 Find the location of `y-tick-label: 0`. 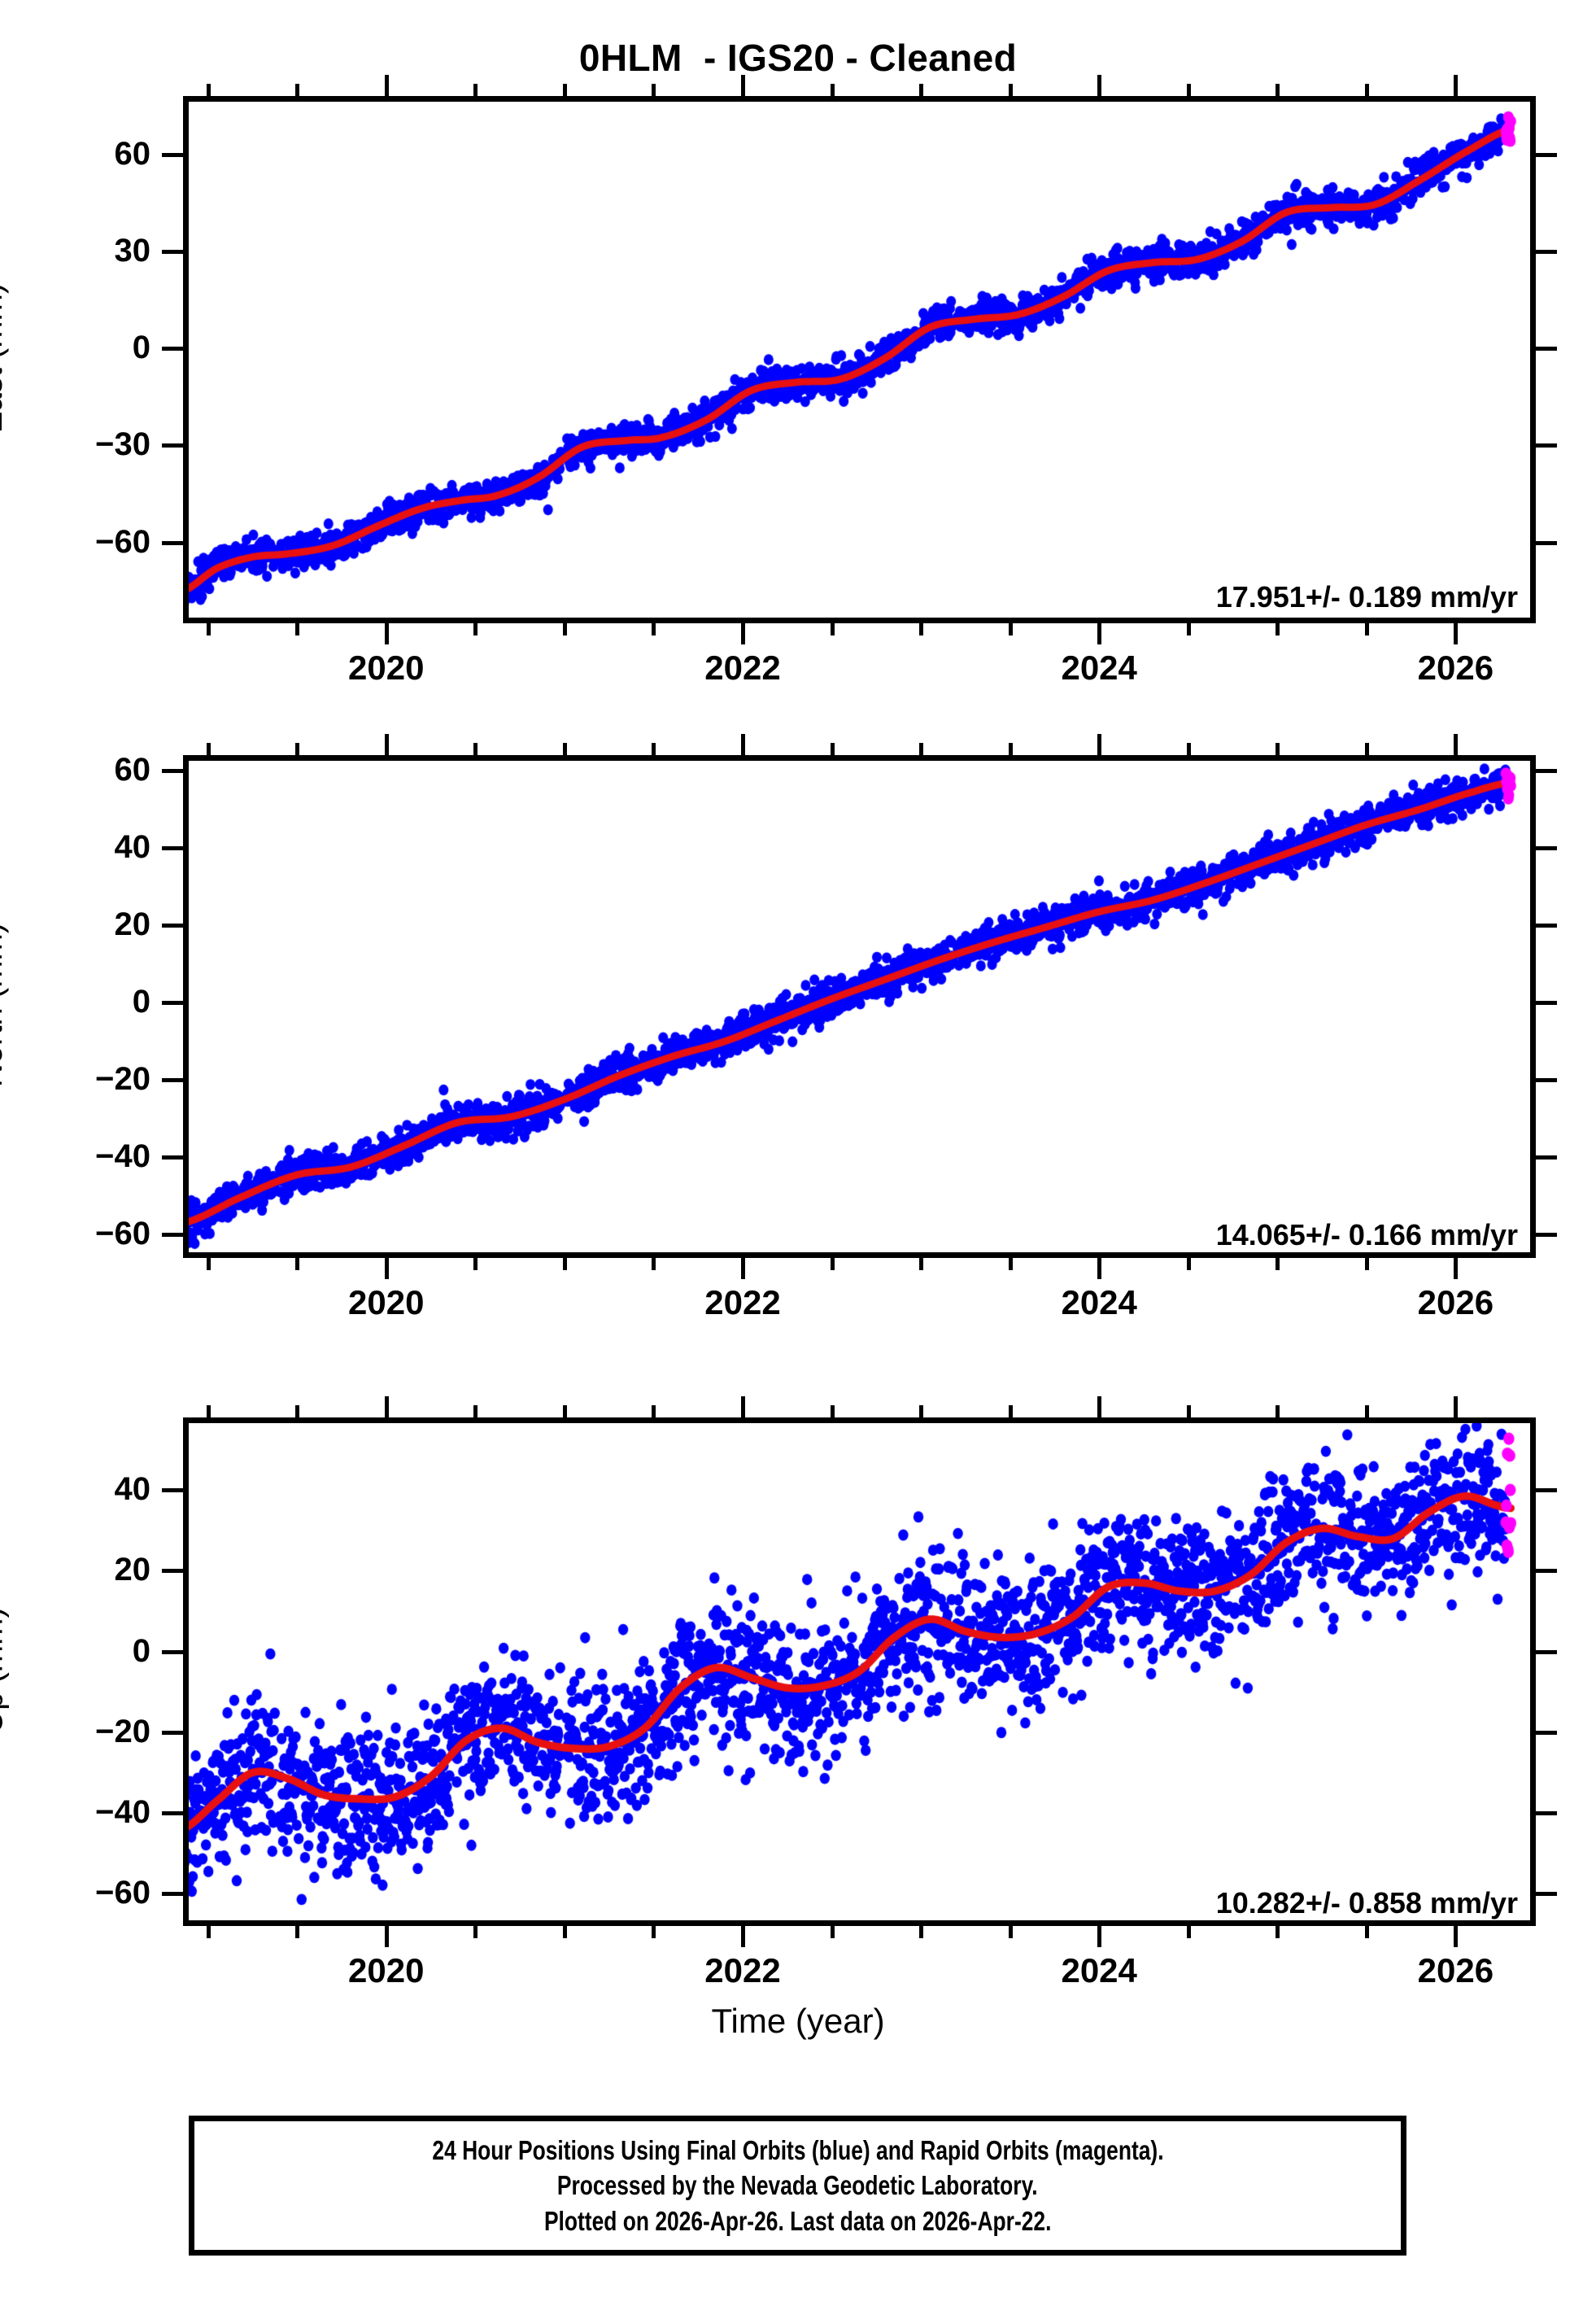

y-tick-label: 0 is located at coordinates (141, 1650).